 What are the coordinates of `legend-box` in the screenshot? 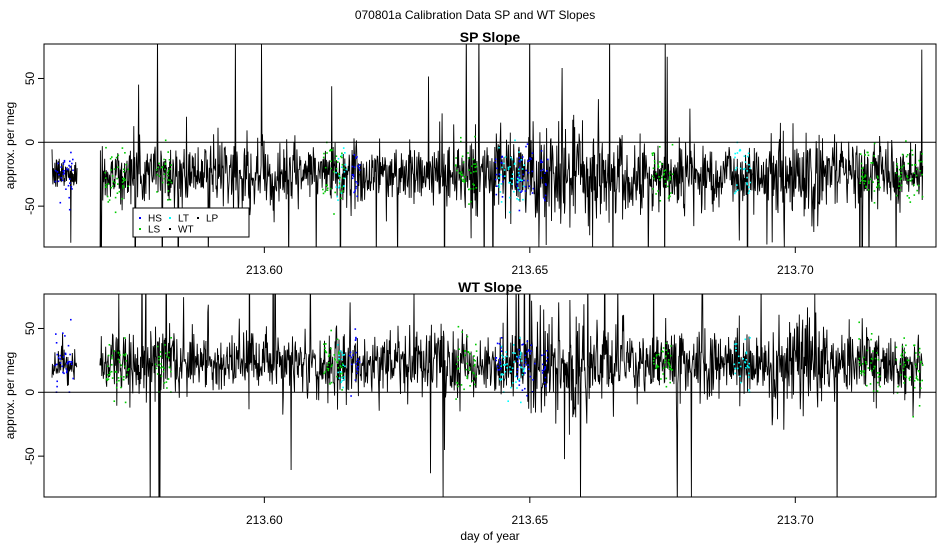 It's located at (191, 222).